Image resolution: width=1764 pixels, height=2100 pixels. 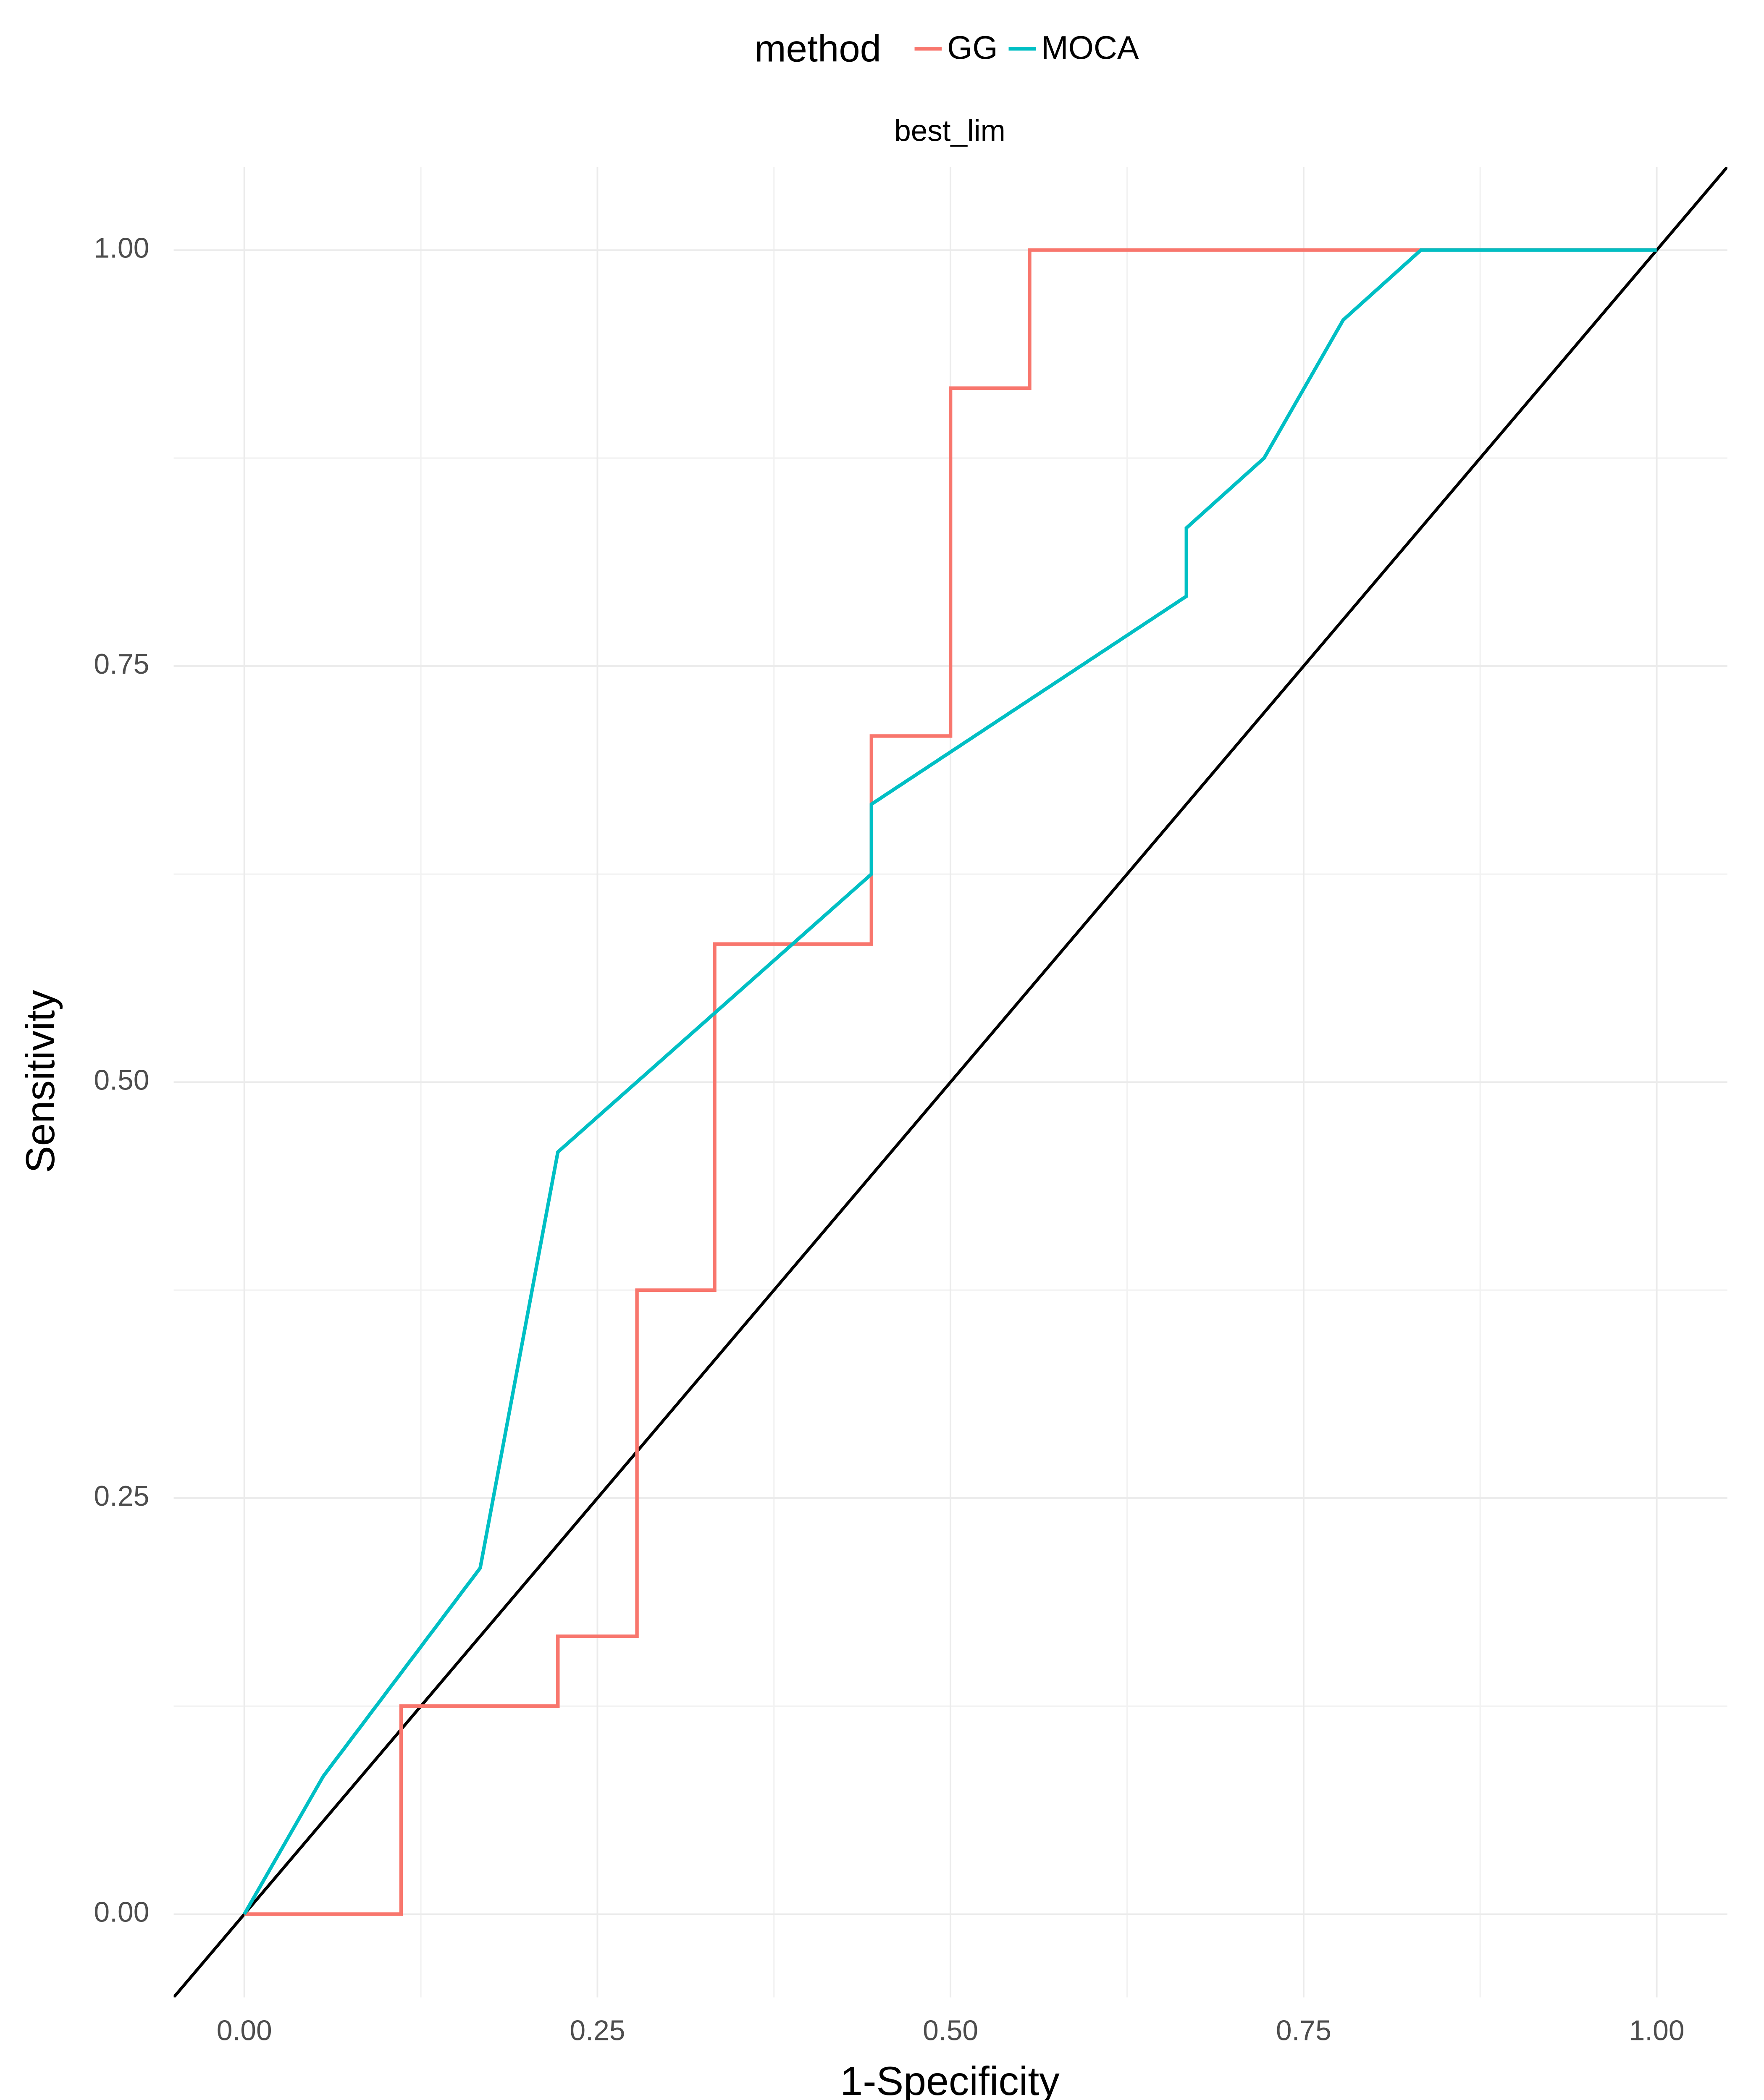 I want to click on legend-label: GG, so click(x=972, y=48).